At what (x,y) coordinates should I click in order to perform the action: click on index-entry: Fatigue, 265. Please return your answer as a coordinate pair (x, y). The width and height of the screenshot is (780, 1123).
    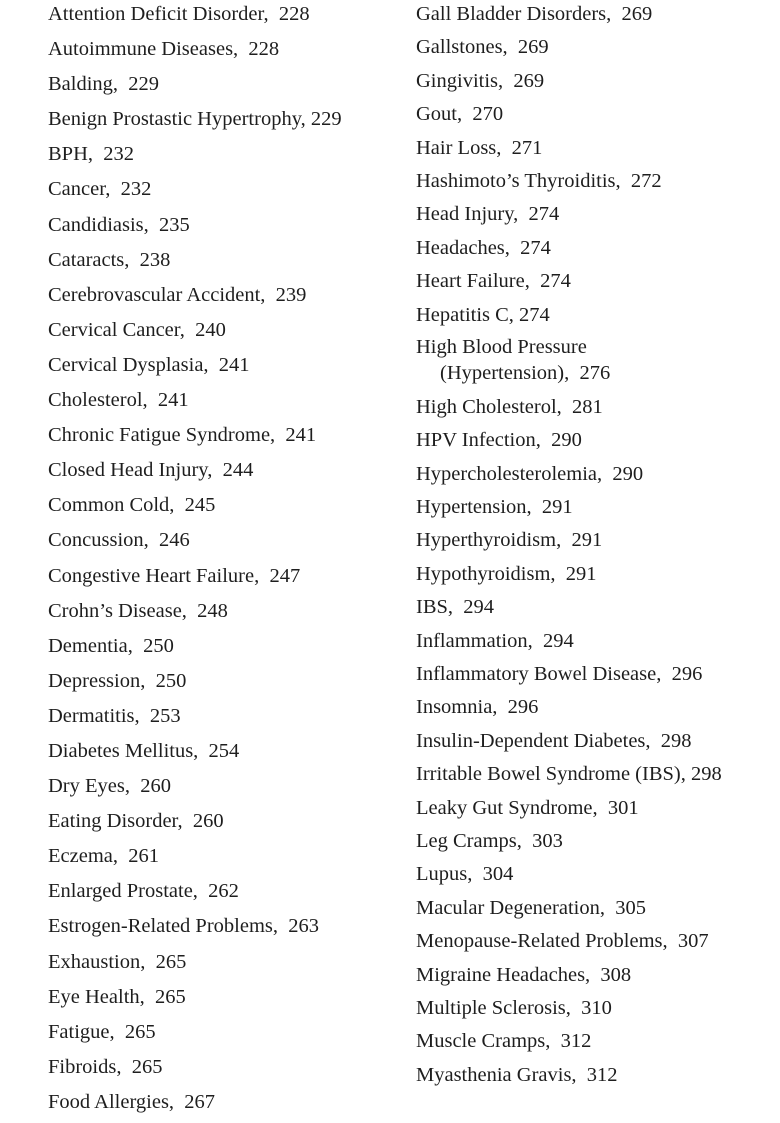
    Looking at the image, I should click on (195, 1035).